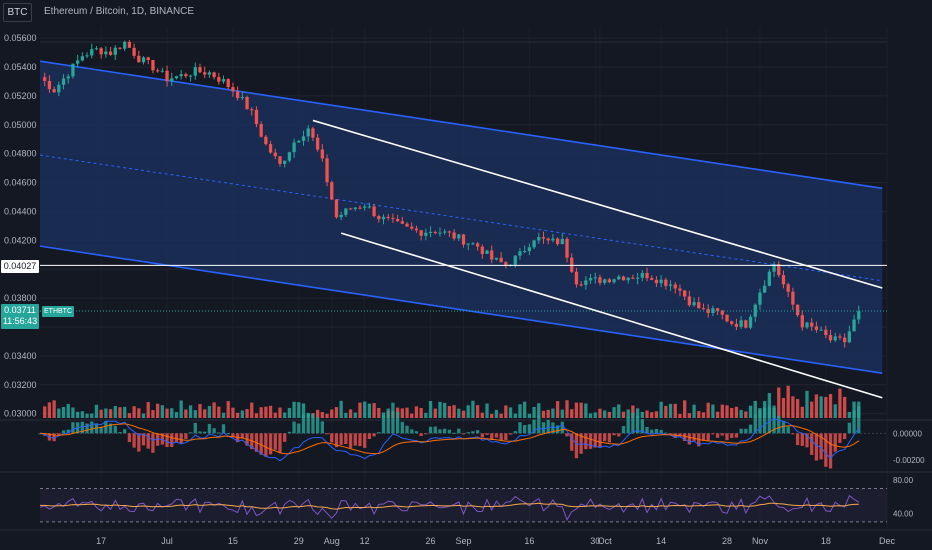 The height and width of the screenshot is (550, 932). Describe the element at coordinates (233, 541) in the screenshot. I see `time-tick-label: 15` at that location.